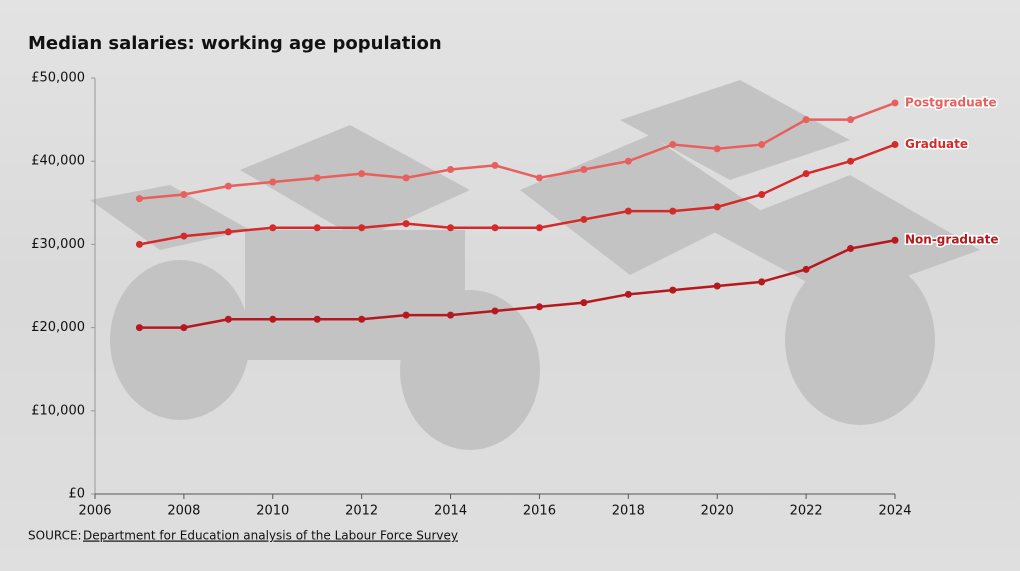 The height and width of the screenshot is (571, 1020). What do you see at coordinates (936, 144) in the screenshot?
I see `series-label: Graduate` at bounding box center [936, 144].